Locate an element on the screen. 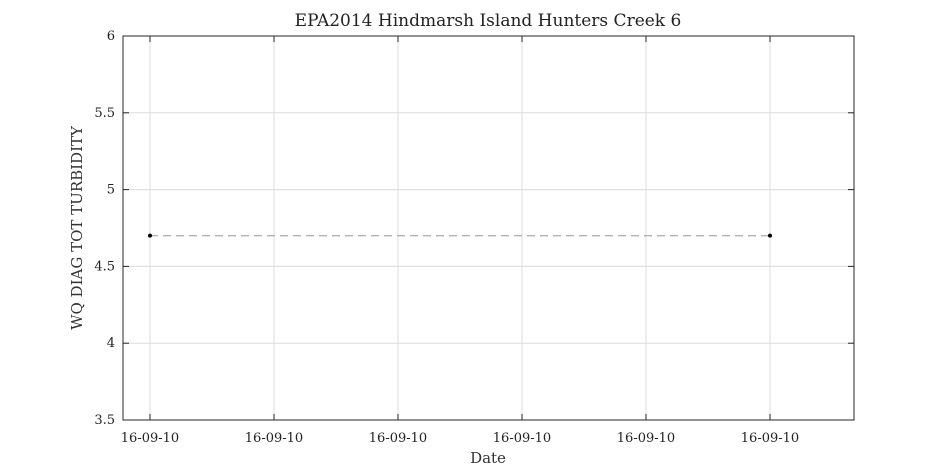 This screenshot has height=472, width=945. y-axis-label: WQ DIAG TOT TURBIDITY is located at coordinates (77, 227).